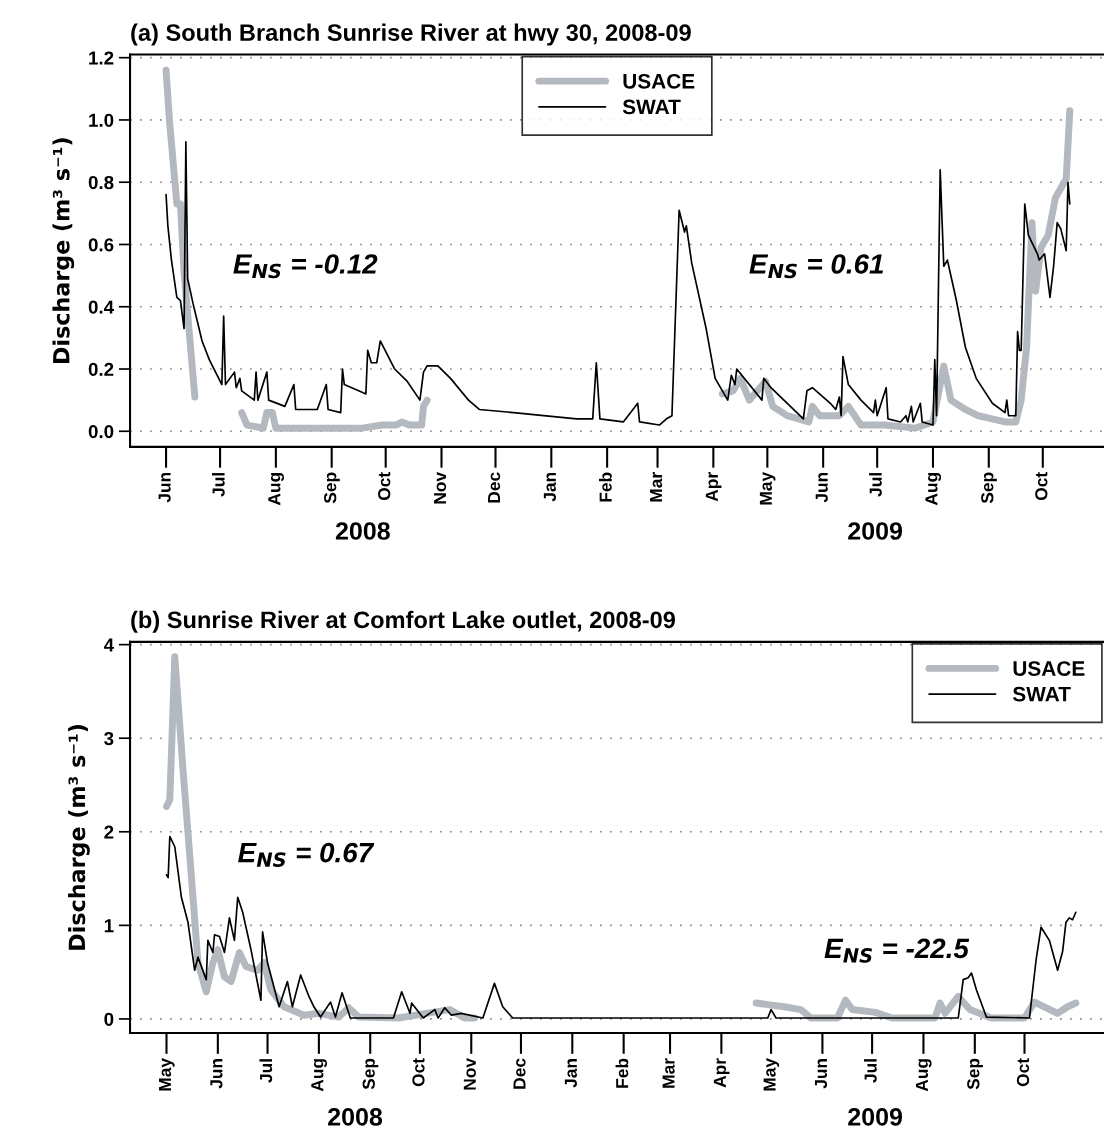  I want to click on annotation: E$_{NS}$ = 0.67, so click(306, 854).